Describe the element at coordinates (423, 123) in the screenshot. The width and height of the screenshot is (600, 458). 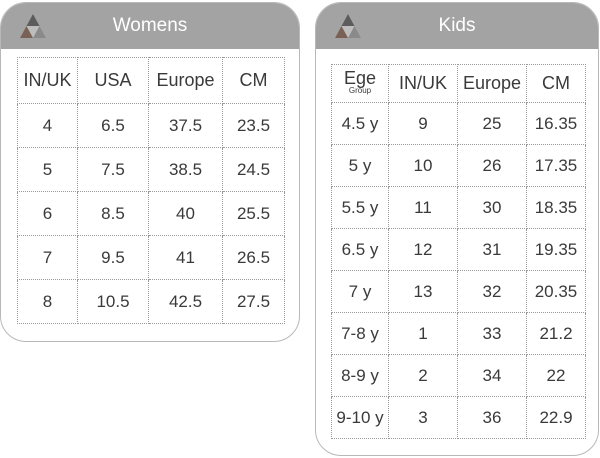
I see `table-cell: 9` at that location.